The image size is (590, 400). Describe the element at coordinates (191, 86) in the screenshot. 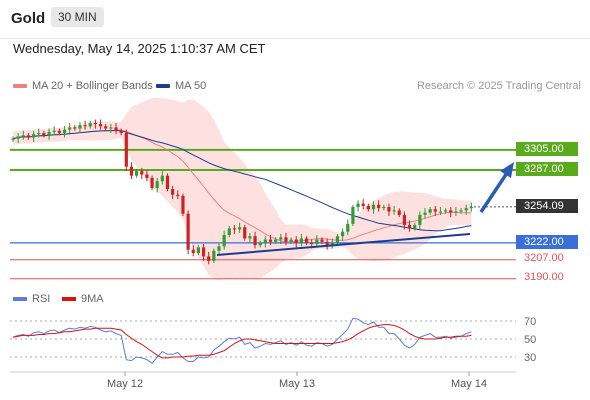

I see `ma50-label: MA 50` at that location.